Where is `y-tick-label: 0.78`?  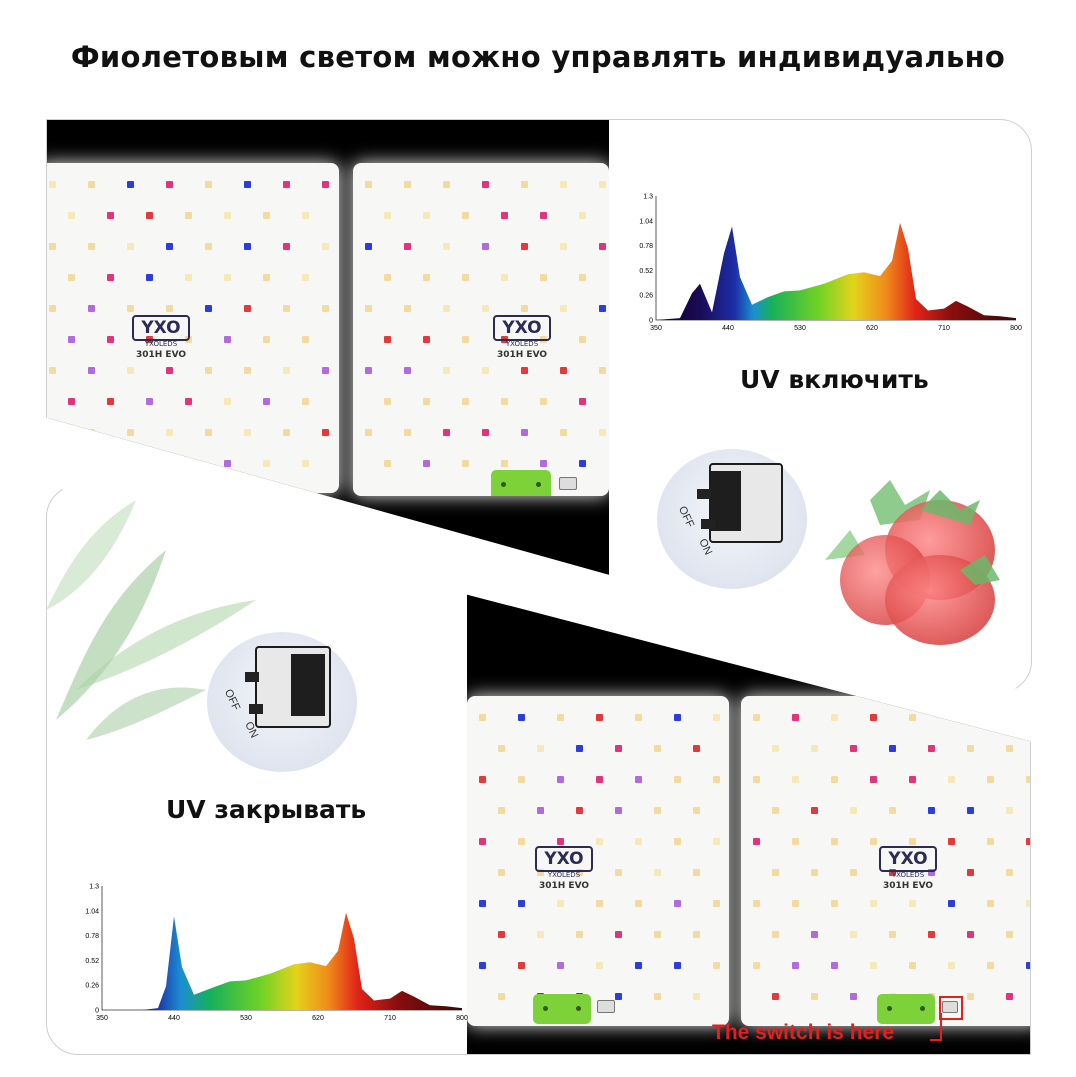
y-tick-label: 0.78 is located at coordinates (92, 936).